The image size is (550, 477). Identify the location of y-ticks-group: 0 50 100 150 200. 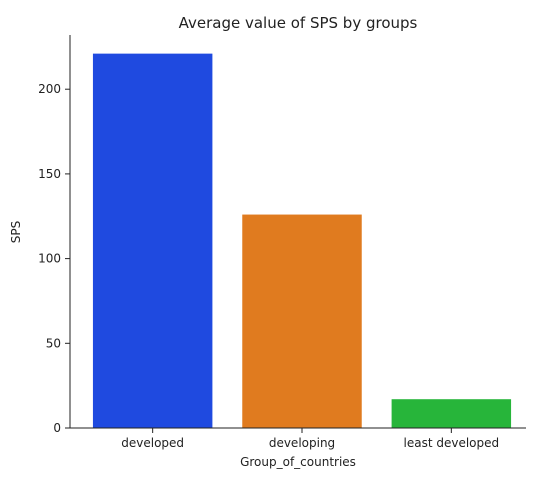
(54, 258).